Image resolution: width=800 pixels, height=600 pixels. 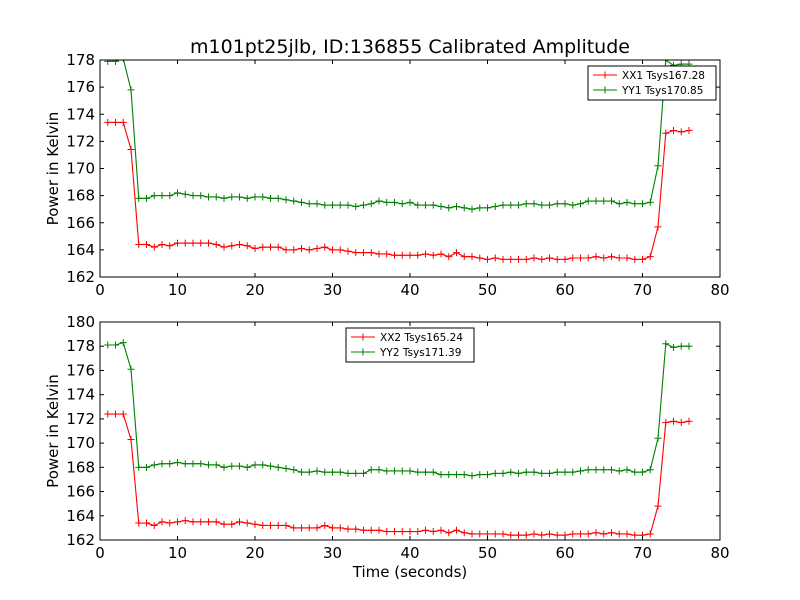 I want to click on legend: XX1 Tsys167.28 YY1 Tsys170.85, so click(x=652, y=83).